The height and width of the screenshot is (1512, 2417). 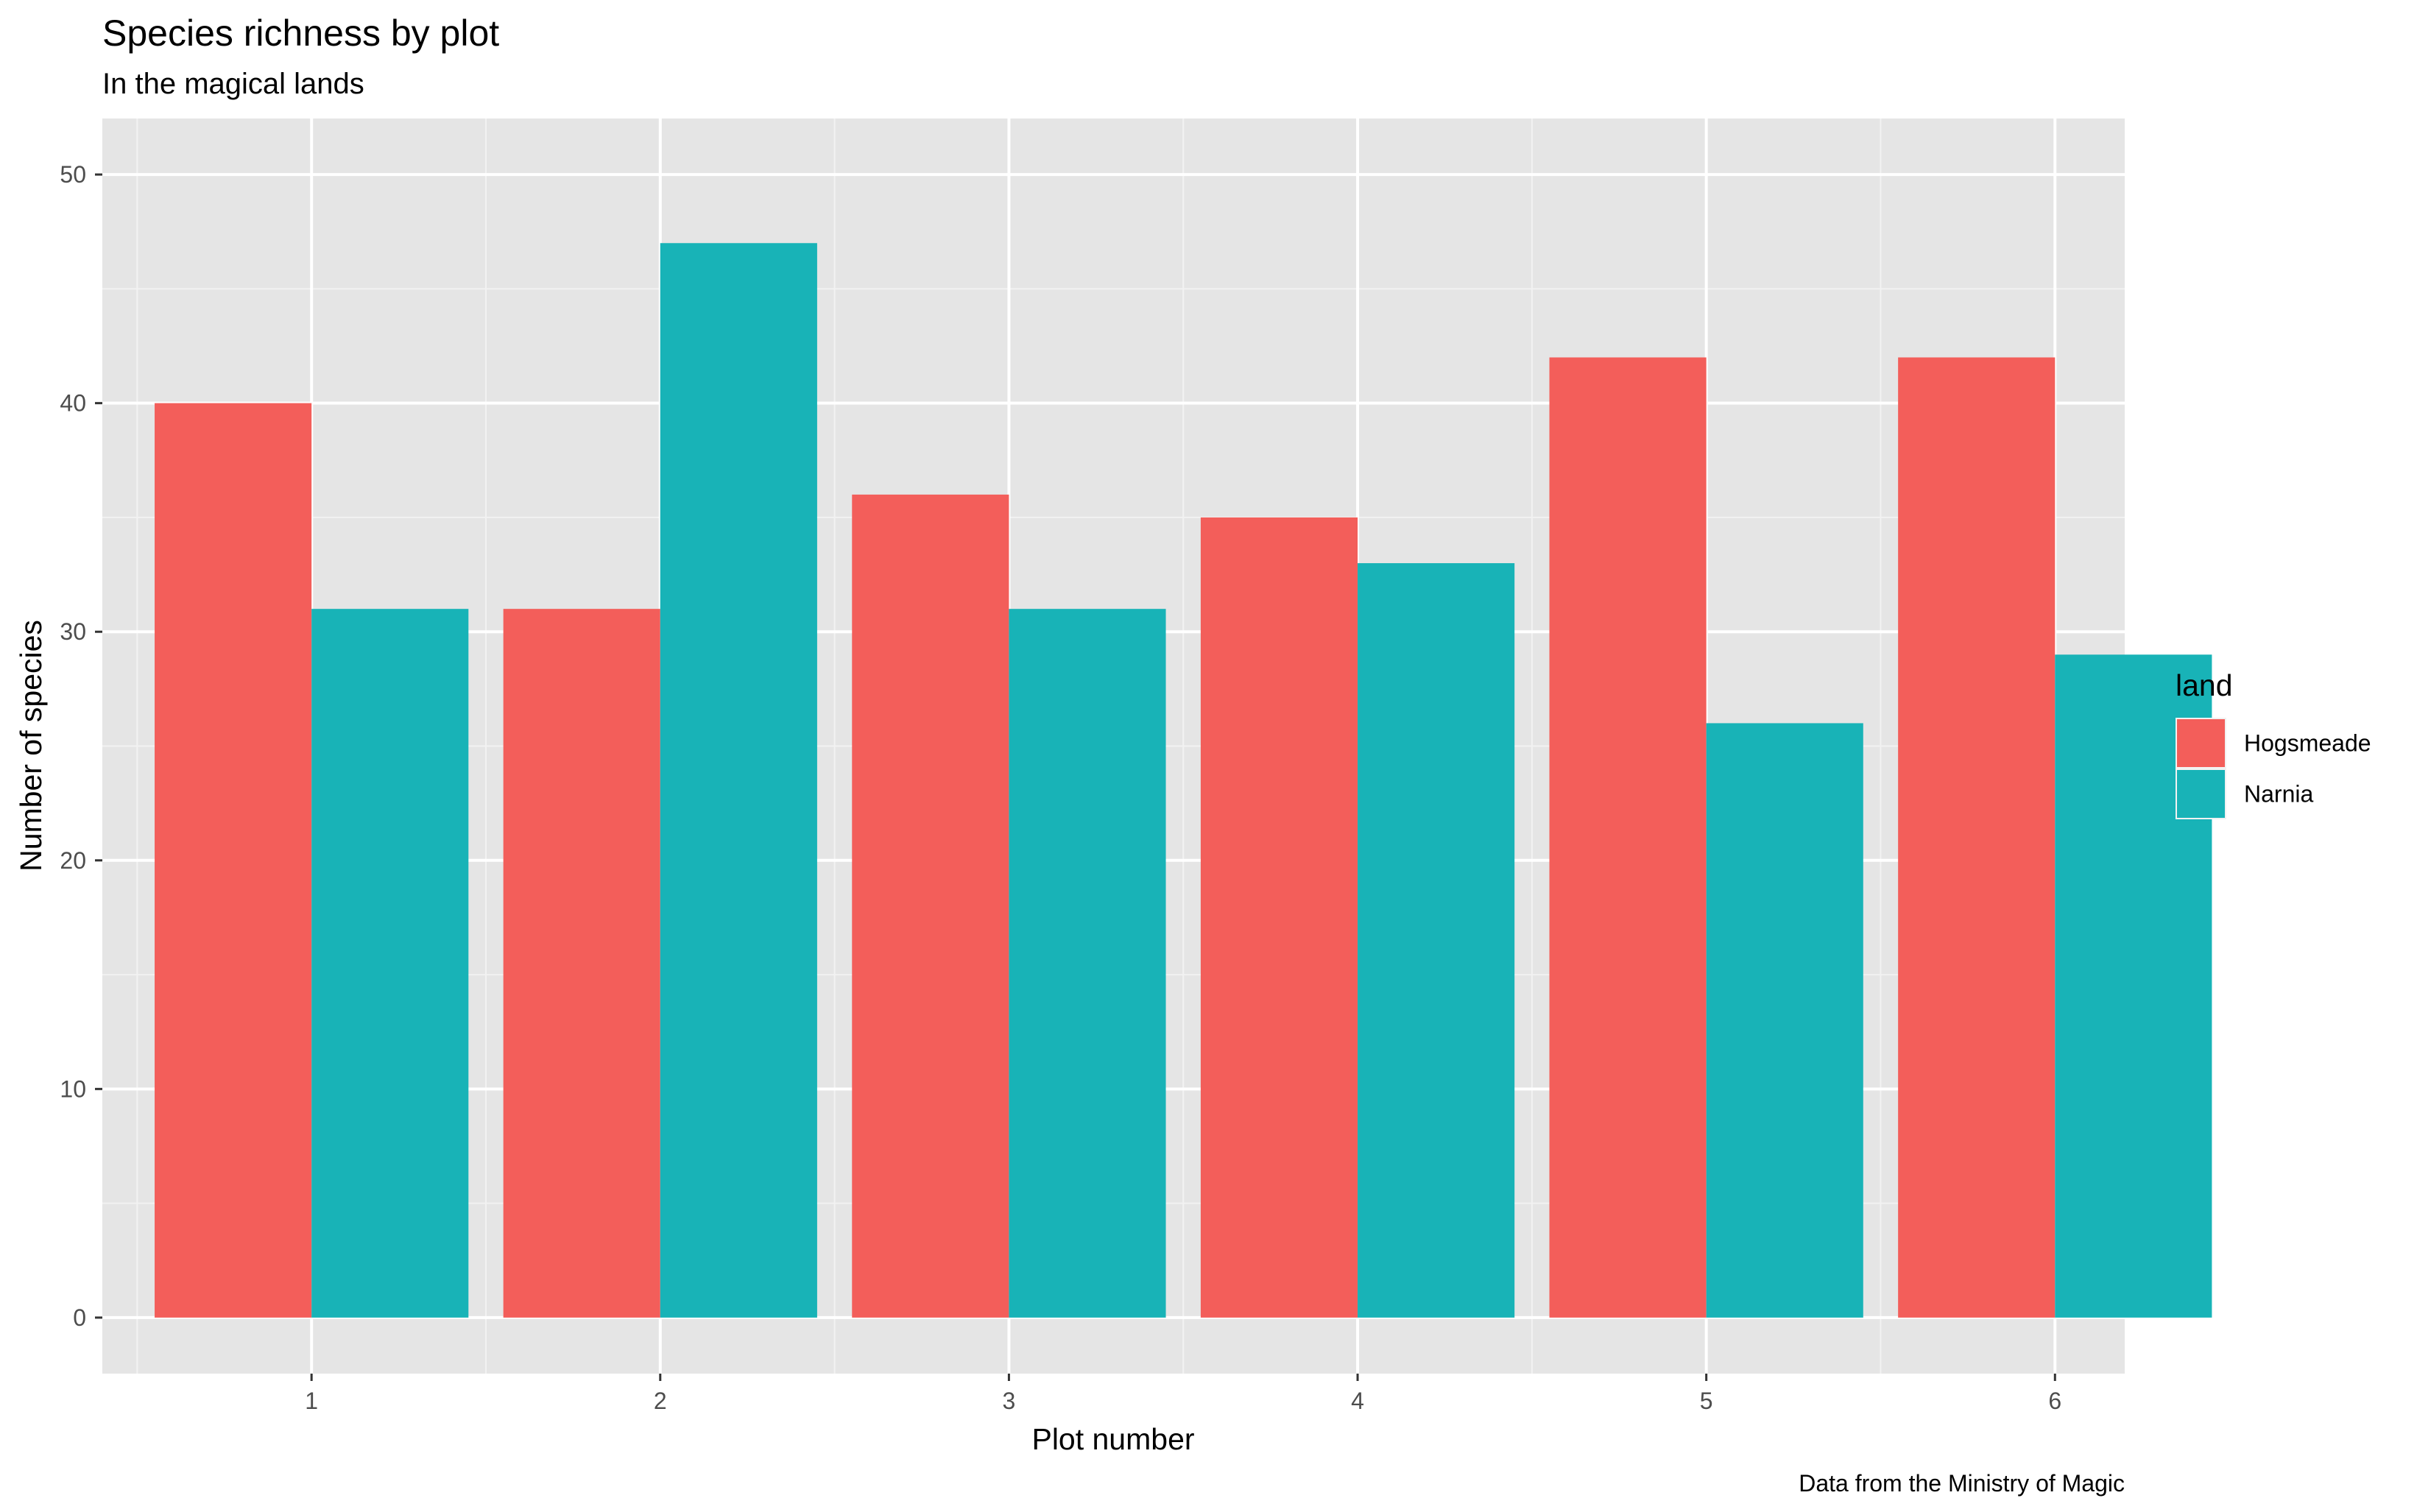 I want to click on y-tick-label: 50, so click(x=73, y=174).